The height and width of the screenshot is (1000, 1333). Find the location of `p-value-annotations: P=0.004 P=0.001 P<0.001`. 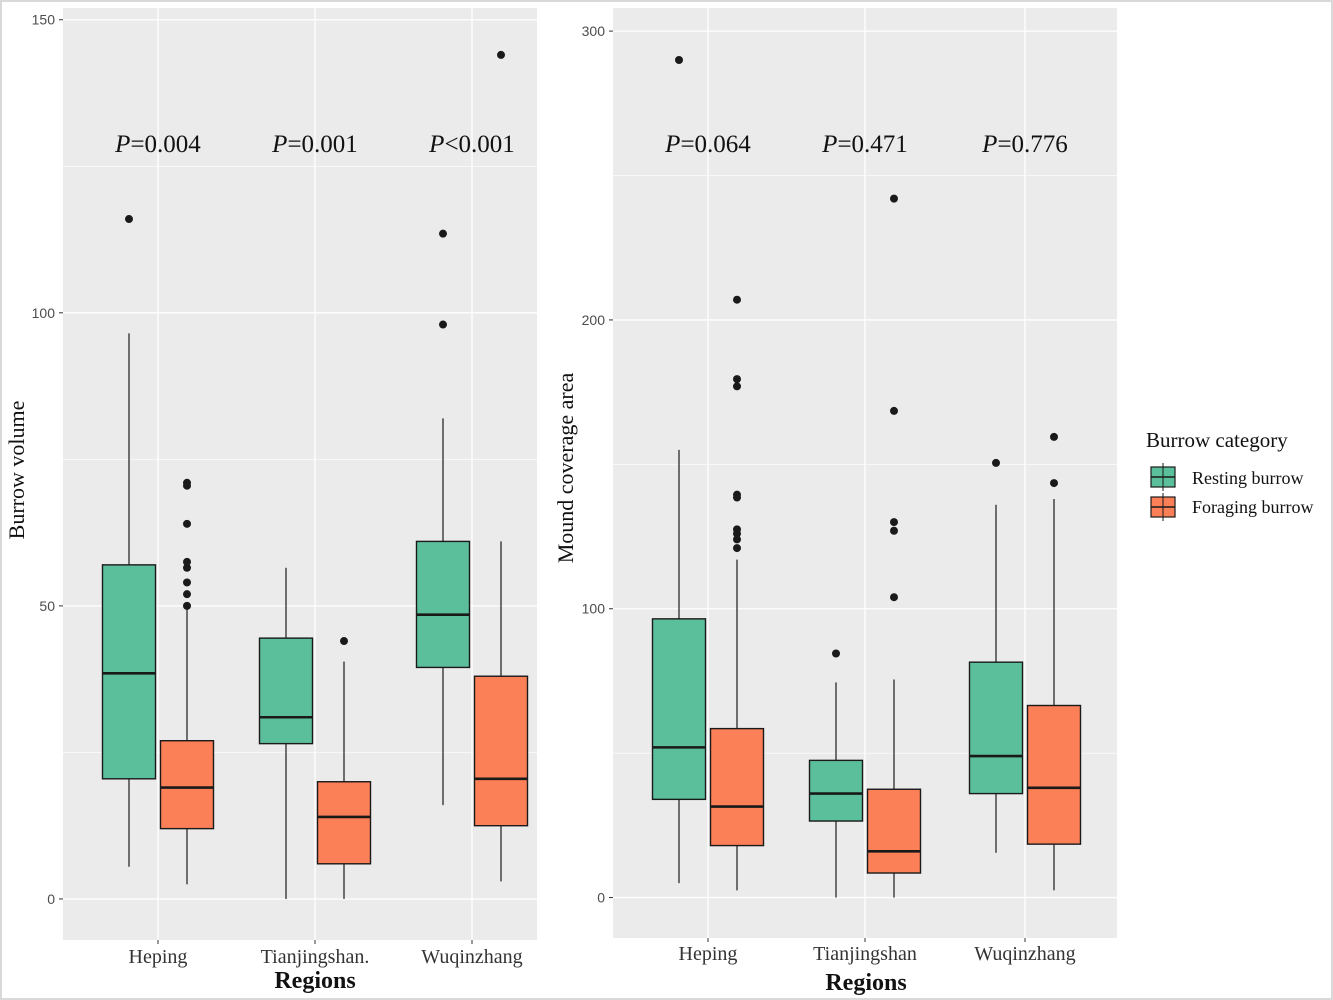

p-value-annotations: P=0.004 P=0.001 P<0.001 is located at coordinates (314, 144).